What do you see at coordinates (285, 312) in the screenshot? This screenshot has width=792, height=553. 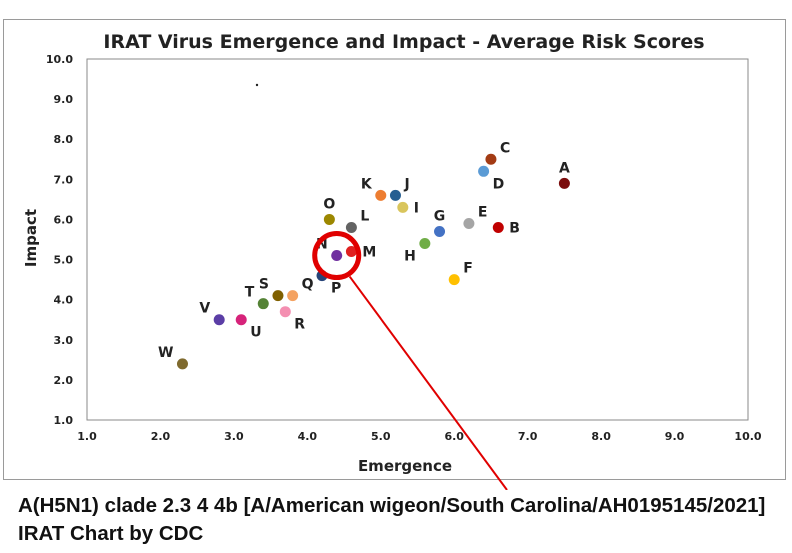 I see `data-point-r` at bounding box center [285, 312].